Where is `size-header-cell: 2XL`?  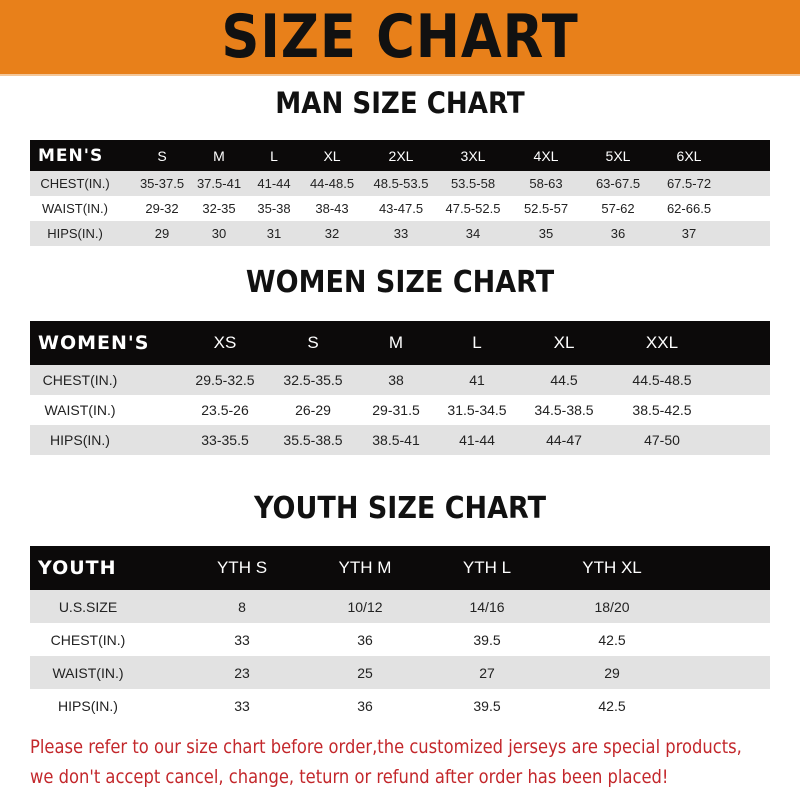 size-header-cell: 2XL is located at coordinates (401, 155).